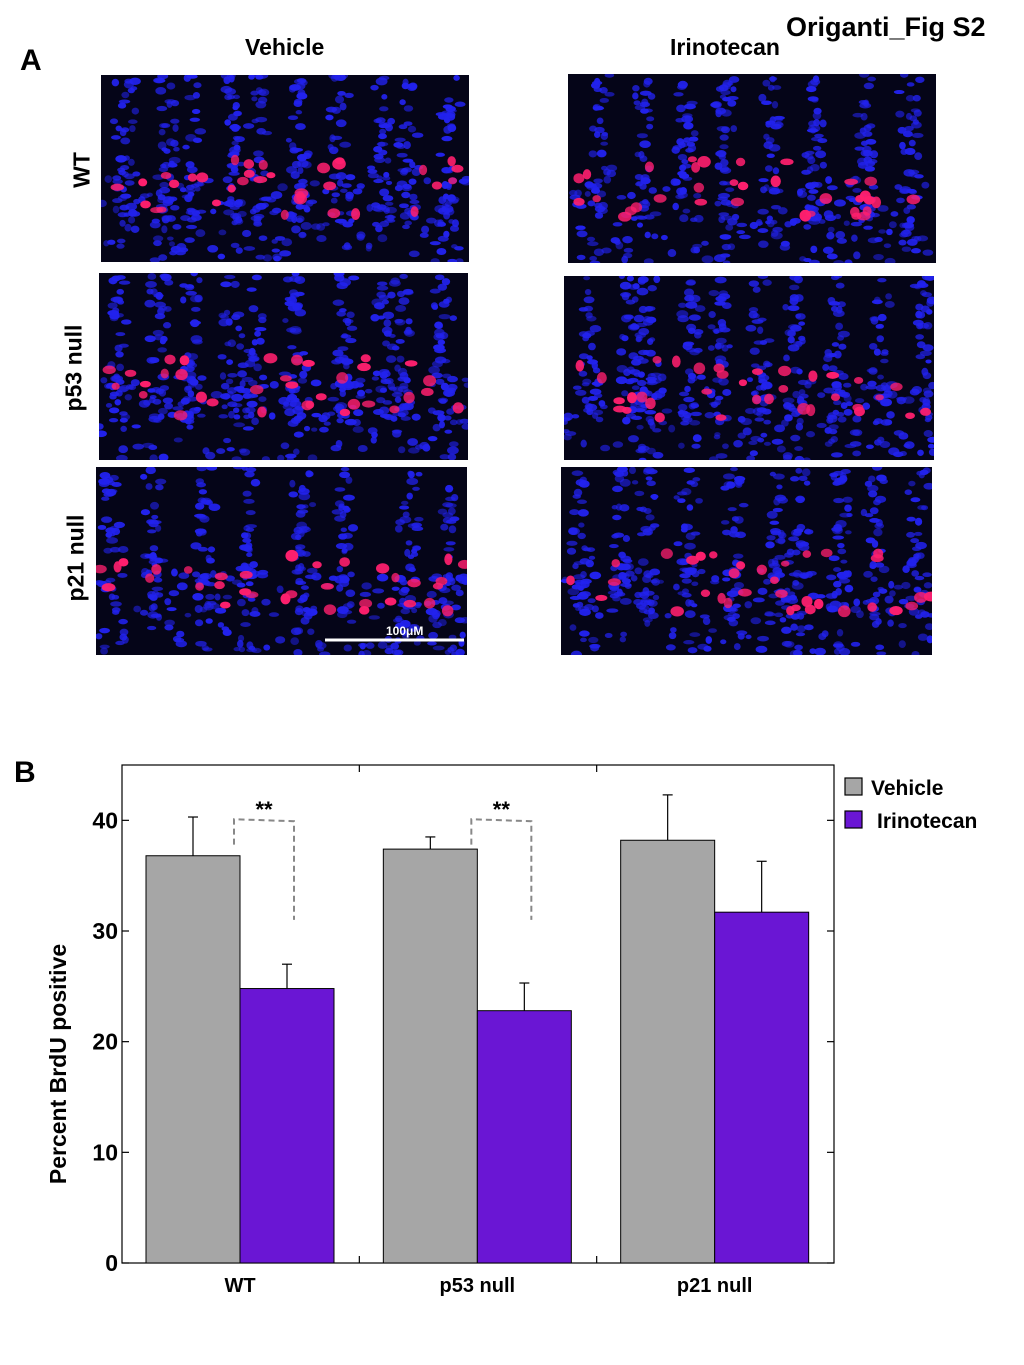 The width and height of the screenshot is (1024, 1365). Describe the element at coordinates (853, 819) in the screenshot. I see `legend-swatch-irinotecan` at that location.